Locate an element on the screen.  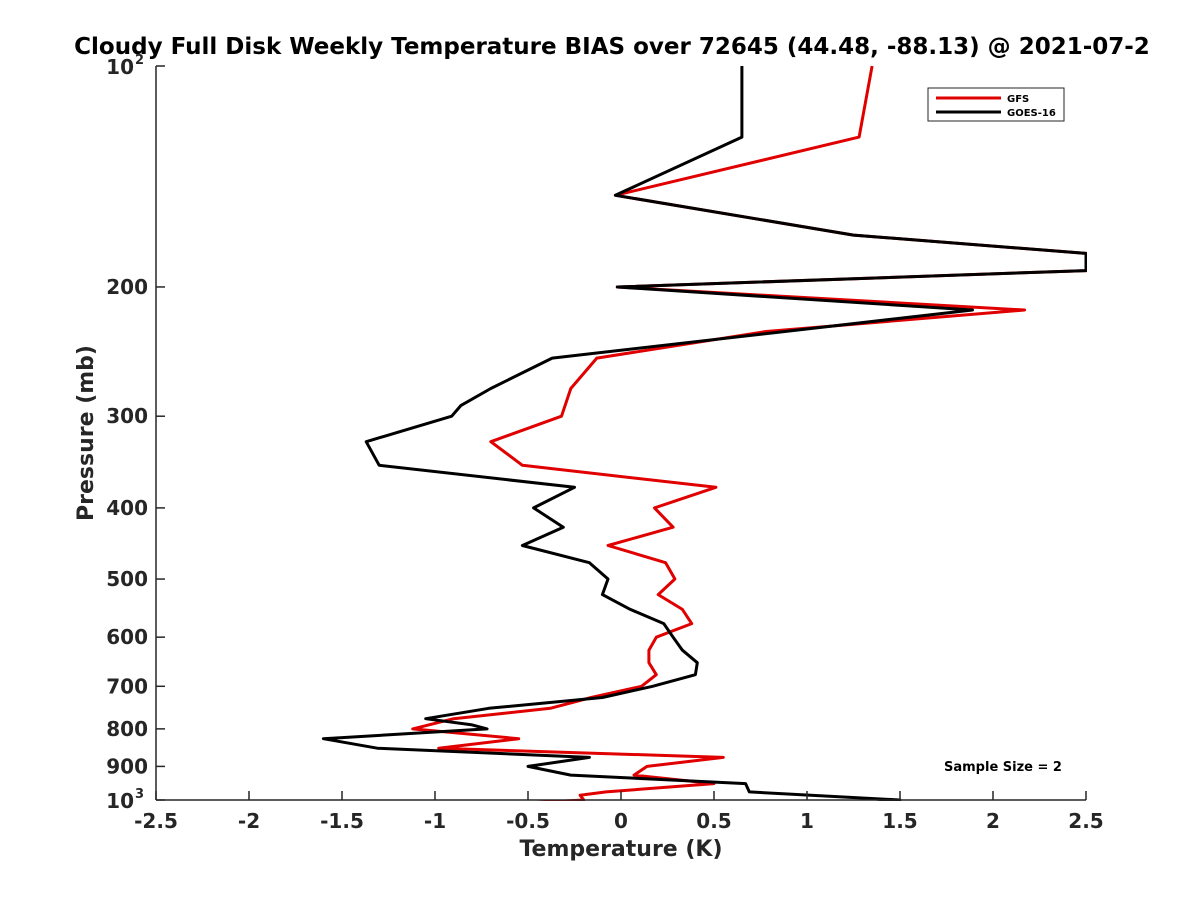
sample-size-annotation: Sample Size = 2 is located at coordinates (1003, 767).